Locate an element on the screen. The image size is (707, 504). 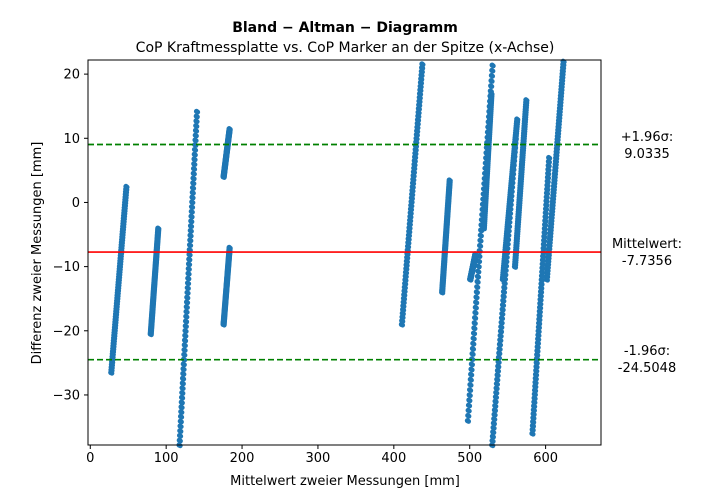
y-tick-label: 0 is located at coordinates (76, 203).